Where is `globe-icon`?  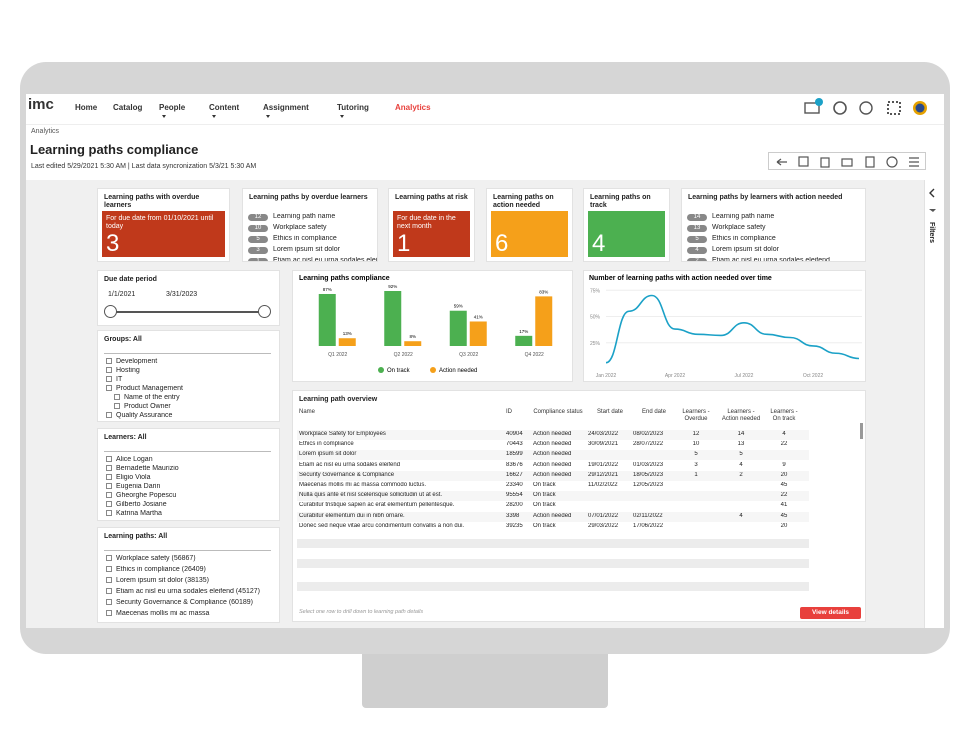
globe-icon is located at coordinates (866, 108).